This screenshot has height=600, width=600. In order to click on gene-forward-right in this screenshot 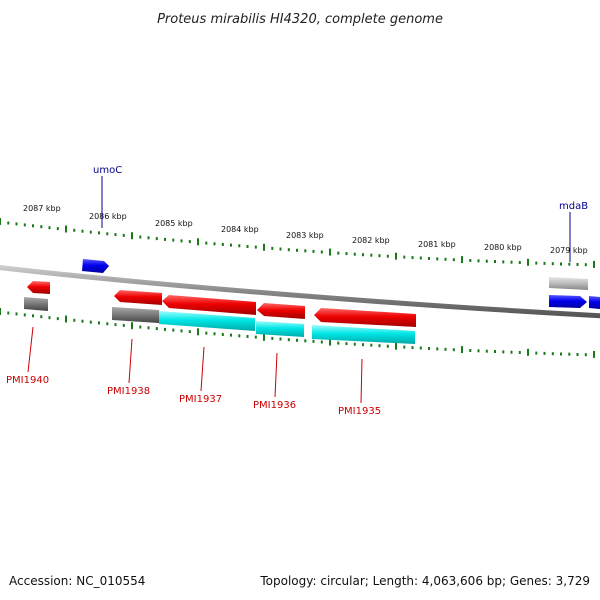, I will do `click(568, 301)`.